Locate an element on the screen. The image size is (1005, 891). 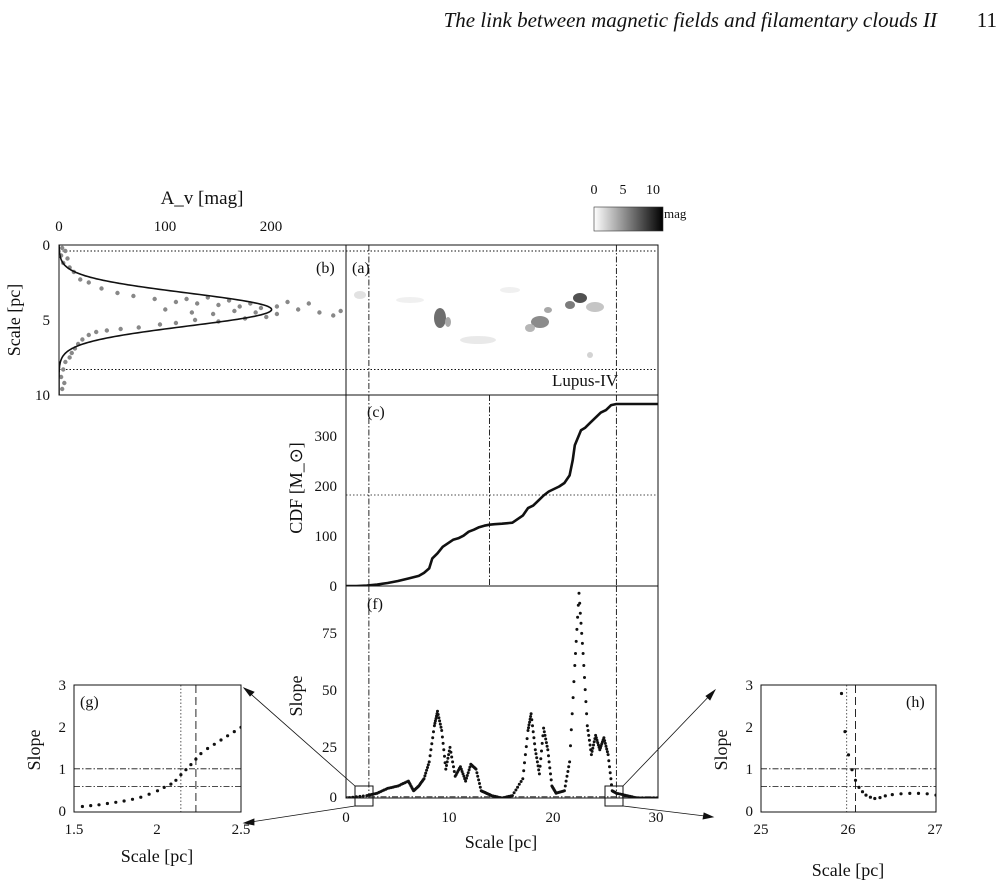
panel-b-plot is located at coordinates (202, 320).